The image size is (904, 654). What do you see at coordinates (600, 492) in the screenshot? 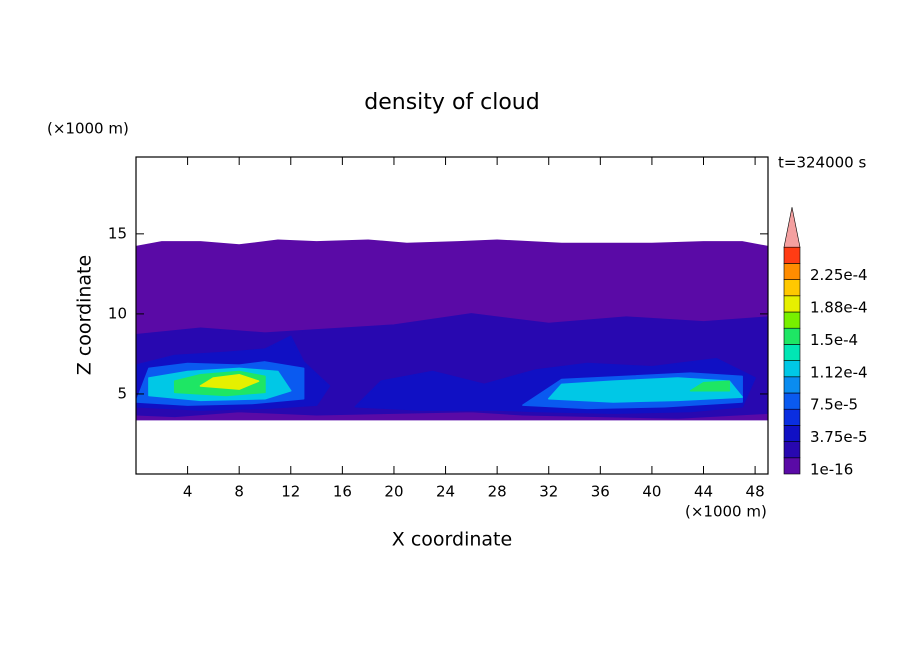
I see `x-tick-label: 36` at bounding box center [600, 492].